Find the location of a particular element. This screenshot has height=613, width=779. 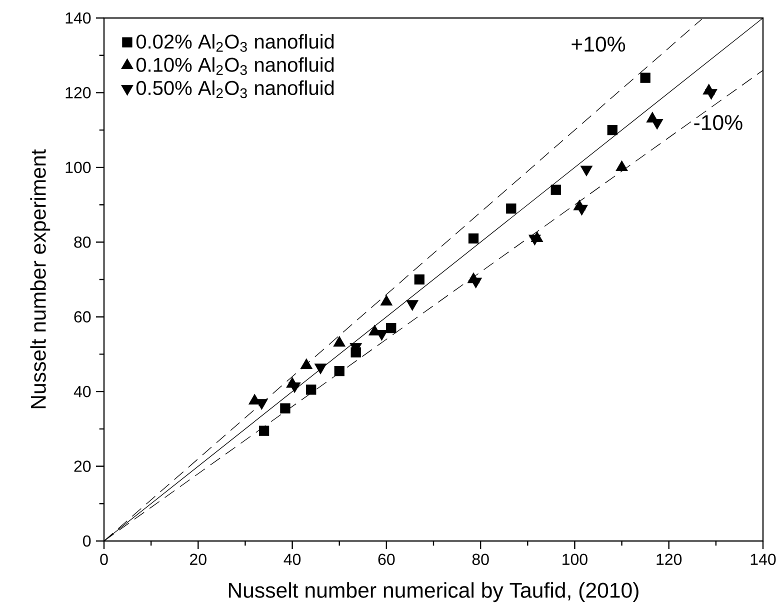

y-tick-label: 40 is located at coordinates (82, 392).